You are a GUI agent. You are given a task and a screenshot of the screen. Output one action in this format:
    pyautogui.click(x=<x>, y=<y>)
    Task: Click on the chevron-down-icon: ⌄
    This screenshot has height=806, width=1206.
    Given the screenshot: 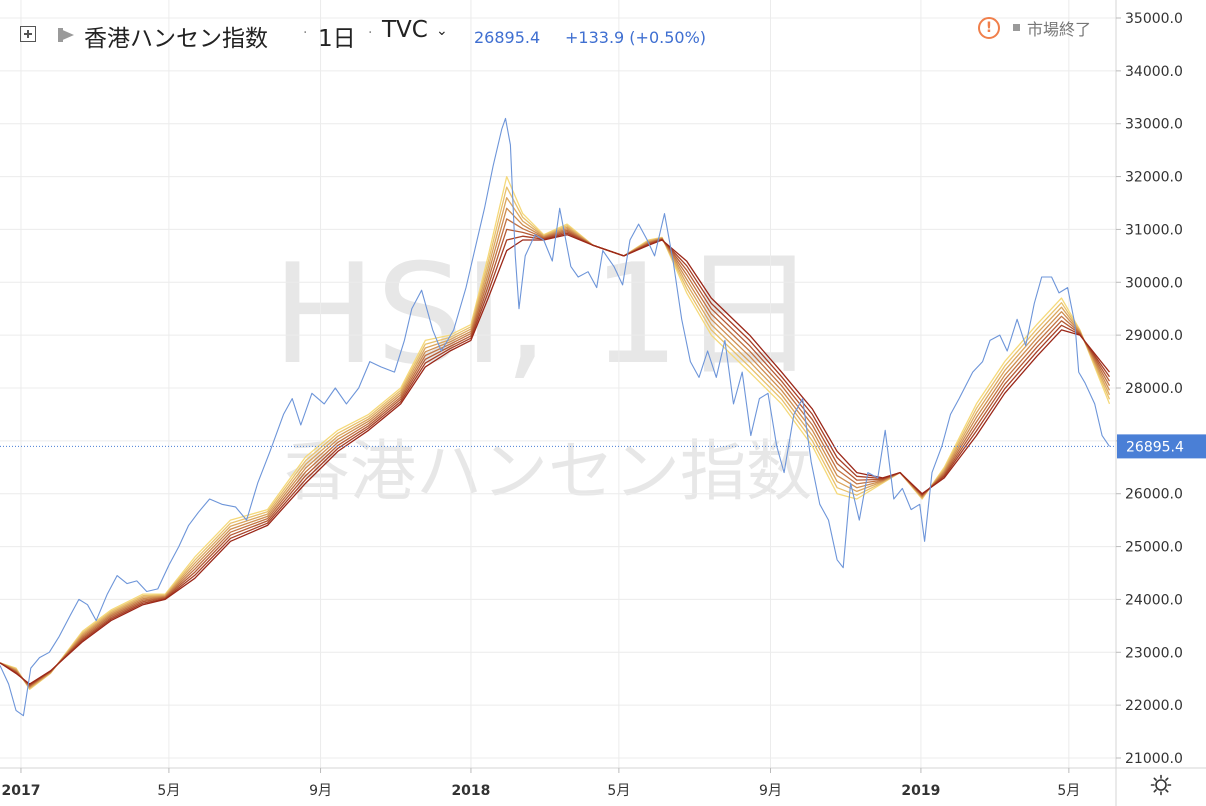 What is the action you would take?
    pyautogui.click(x=442, y=31)
    